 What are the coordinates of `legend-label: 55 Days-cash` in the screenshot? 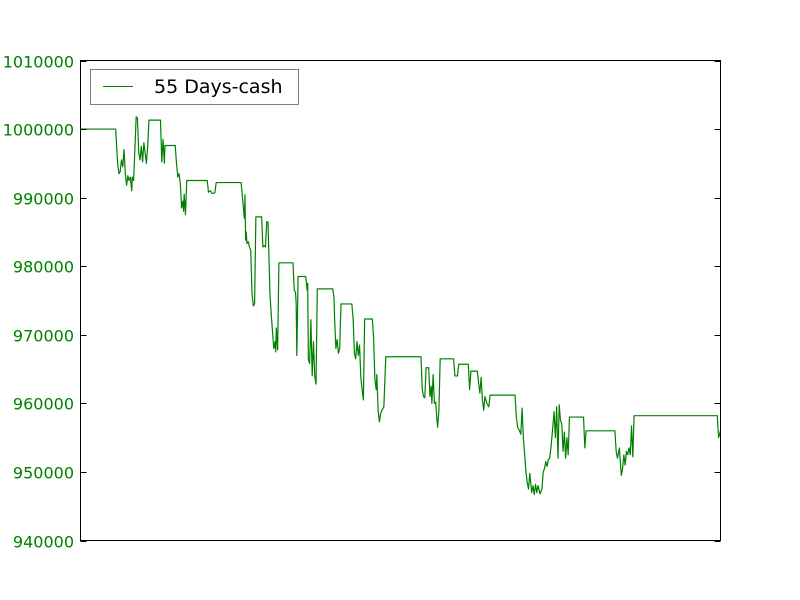 It's located at (218, 87).